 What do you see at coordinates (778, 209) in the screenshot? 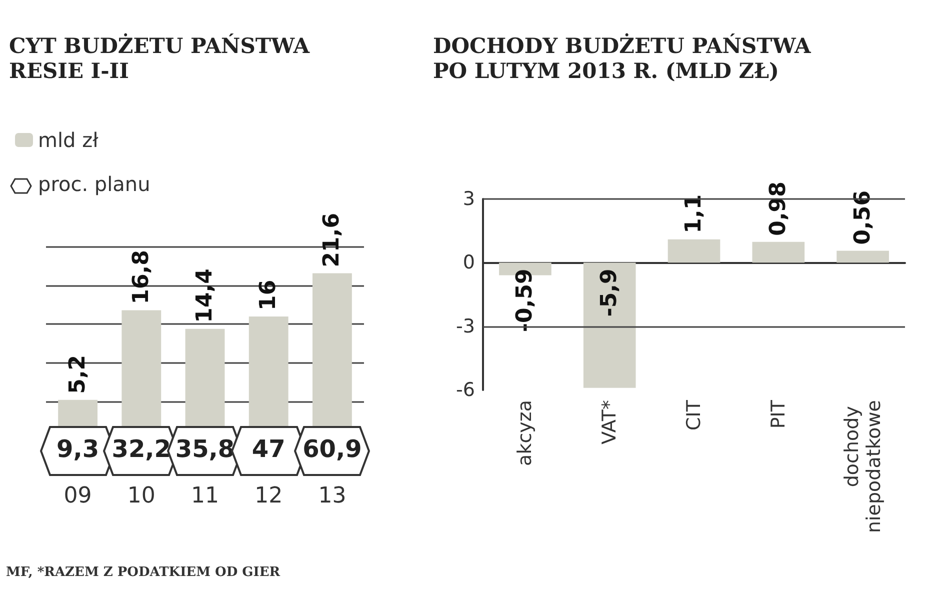
I see `data-label: 0,98` at bounding box center [778, 209].